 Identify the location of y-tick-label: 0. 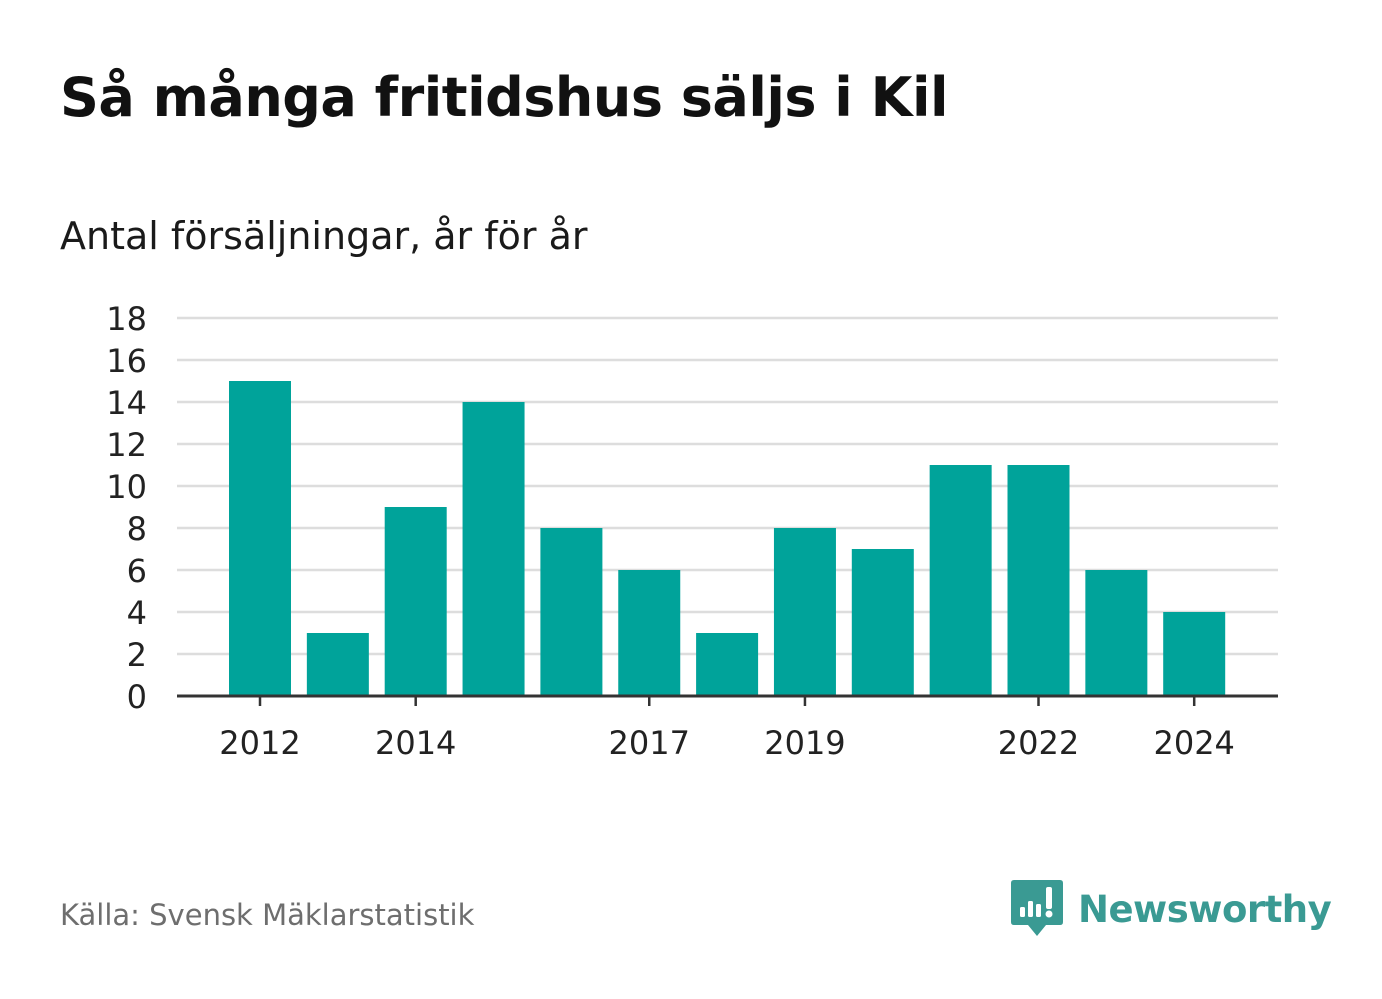
(137, 697).